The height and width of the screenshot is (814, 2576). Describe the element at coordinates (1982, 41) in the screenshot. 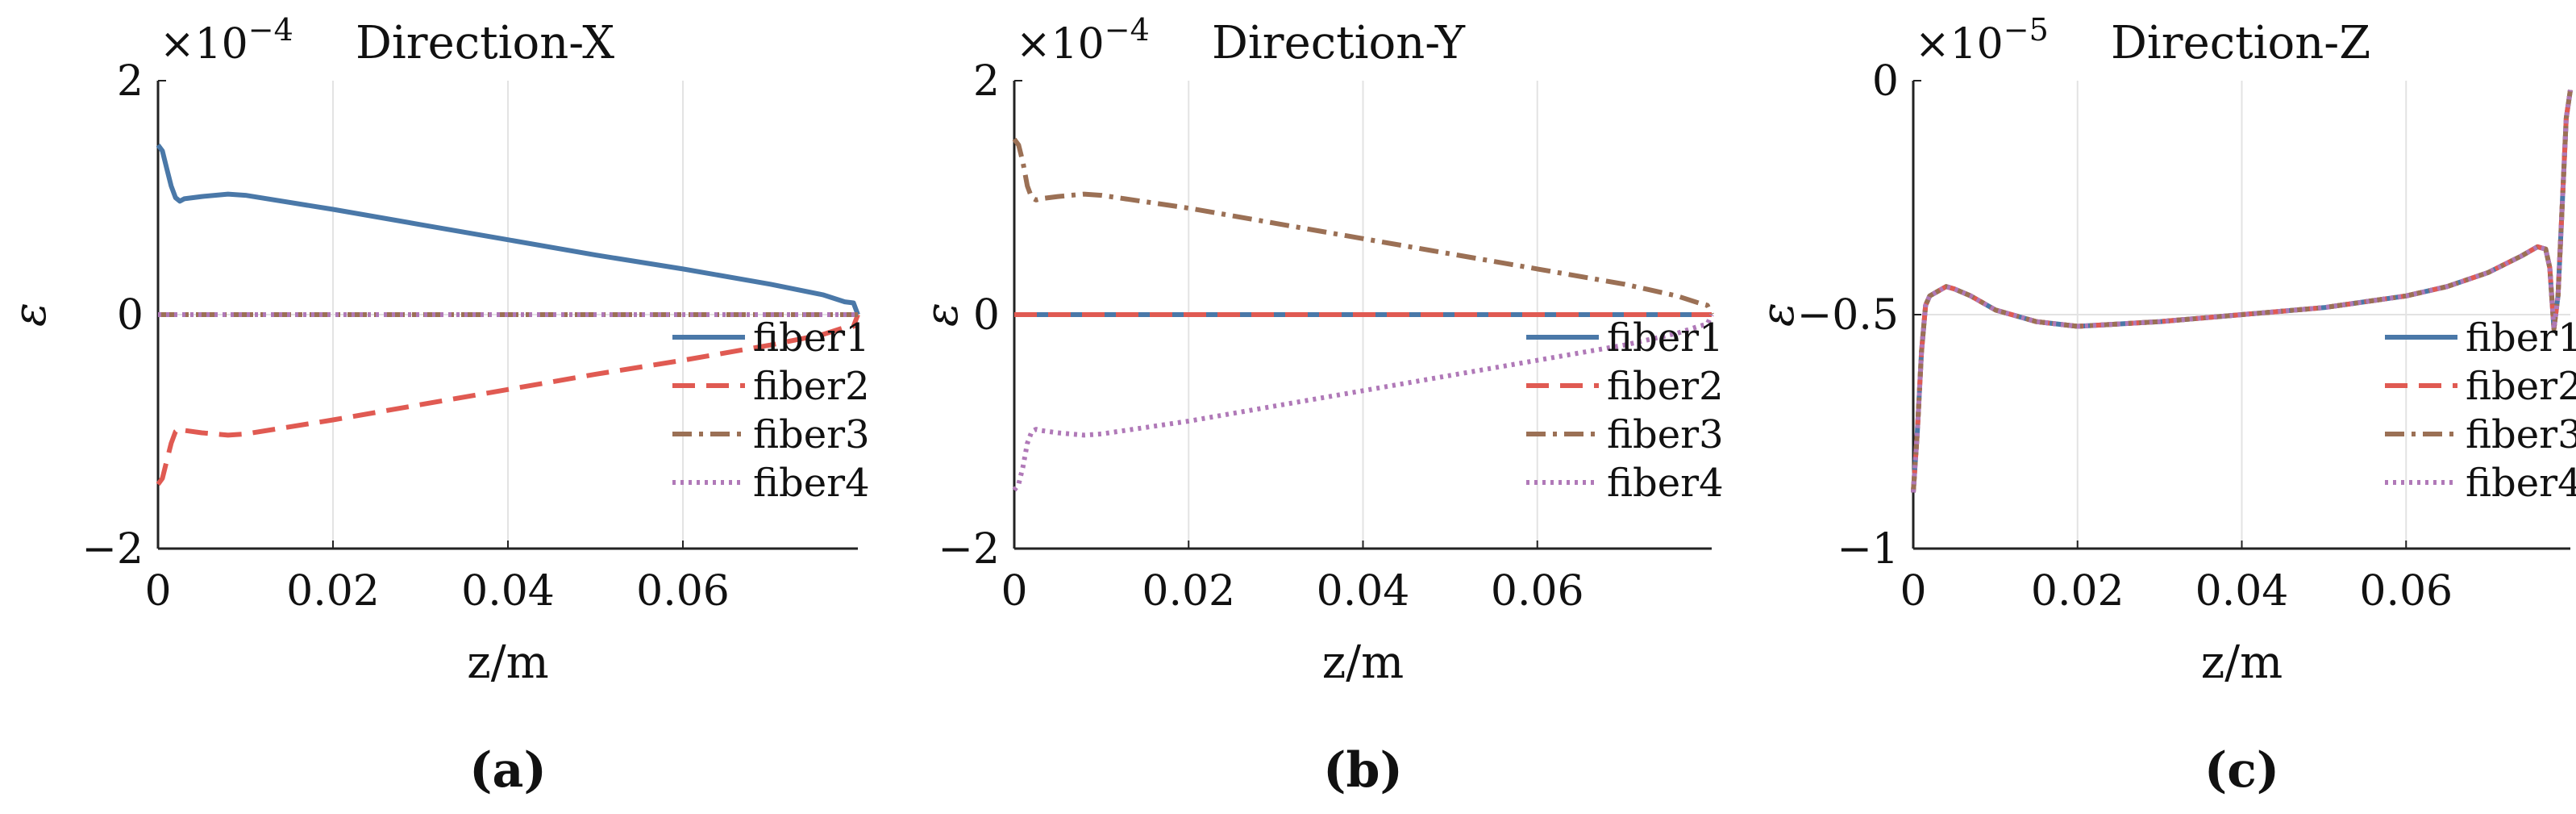

I see `axis-exponent: ×10⁻⁵` at that location.